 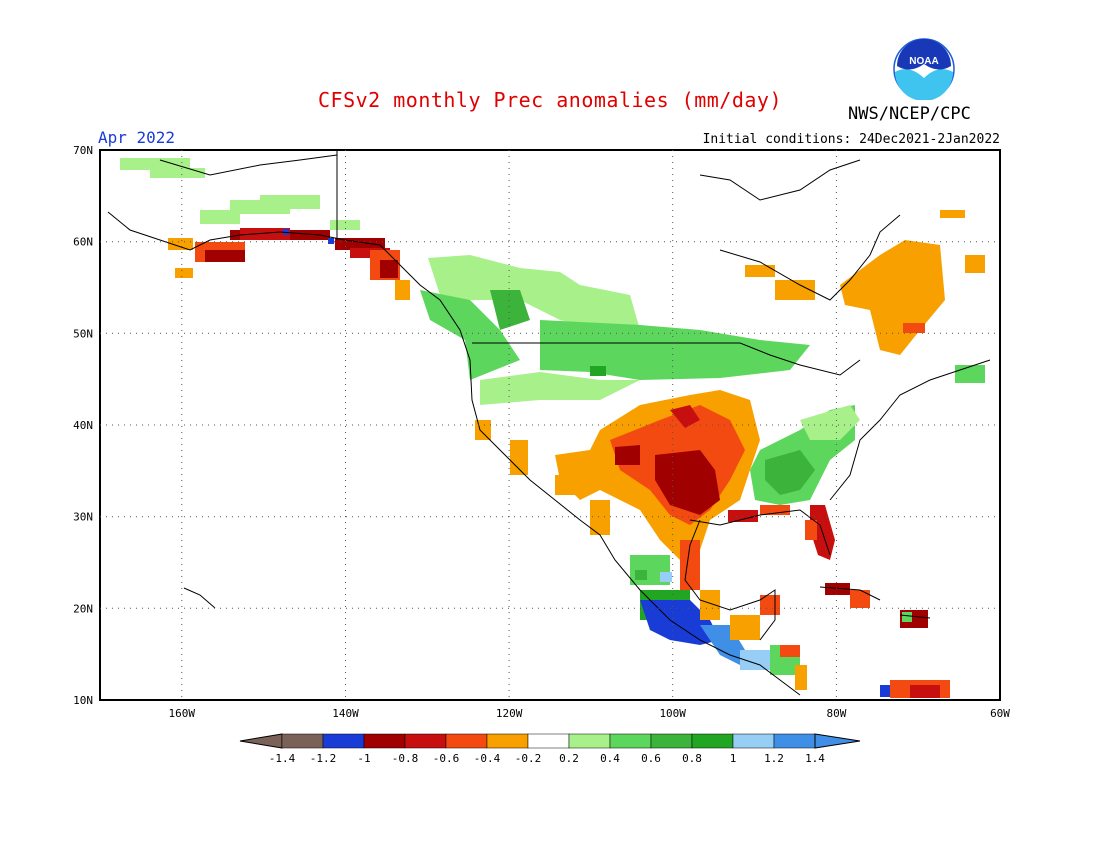 I want to click on lon-label-120w: 120W, so click(x=509, y=713).